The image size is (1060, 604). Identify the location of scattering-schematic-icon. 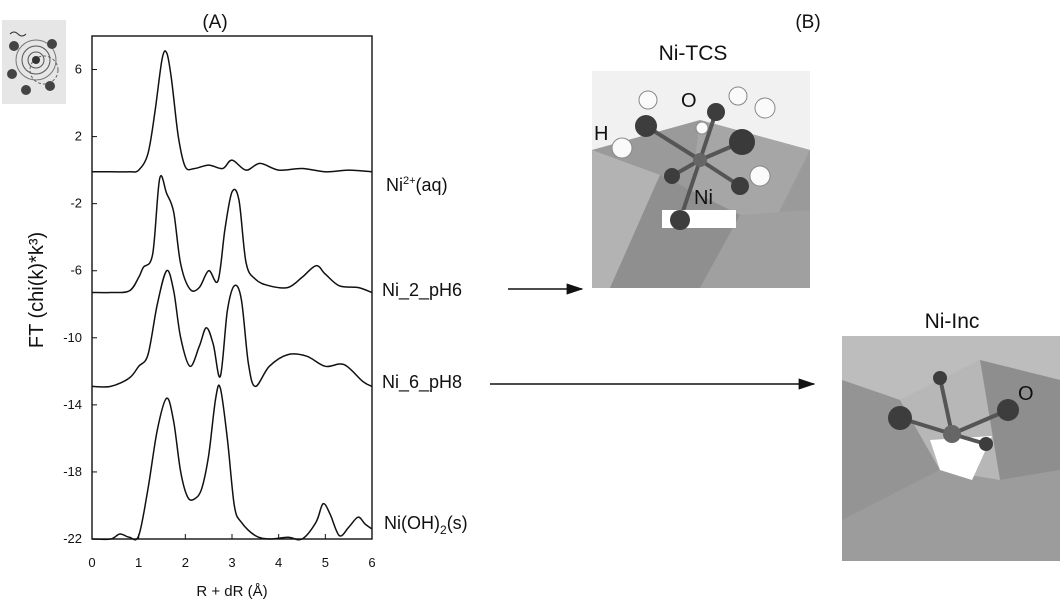
(34, 62).